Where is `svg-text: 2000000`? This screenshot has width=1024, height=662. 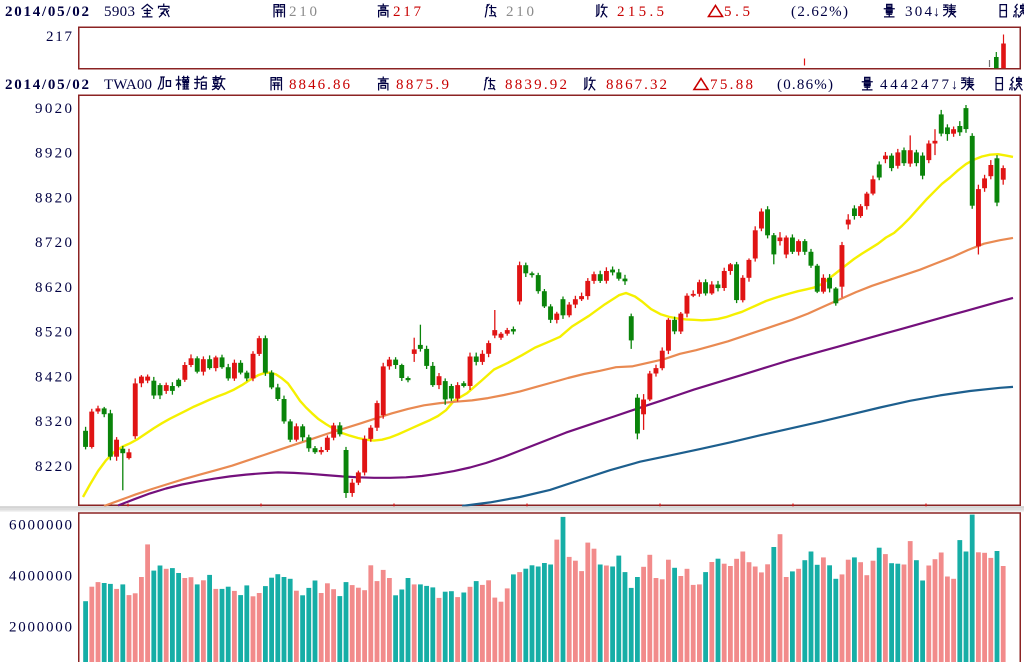 svg-text: 2000000 is located at coordinates (40, 627).